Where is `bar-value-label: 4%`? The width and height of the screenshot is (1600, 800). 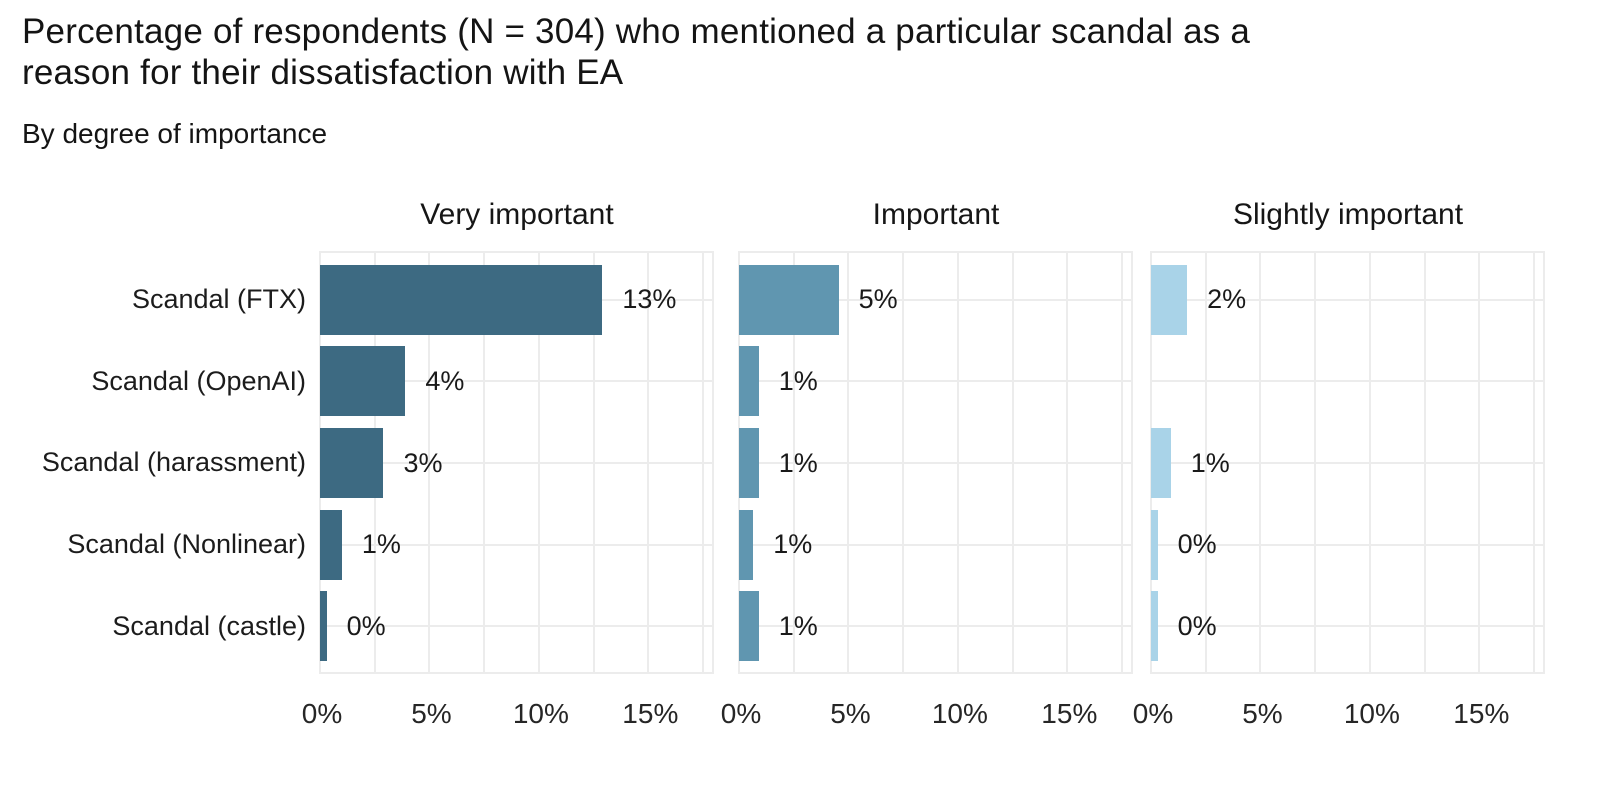
bar-value-label: 4% is located at coordinates (445, 380).